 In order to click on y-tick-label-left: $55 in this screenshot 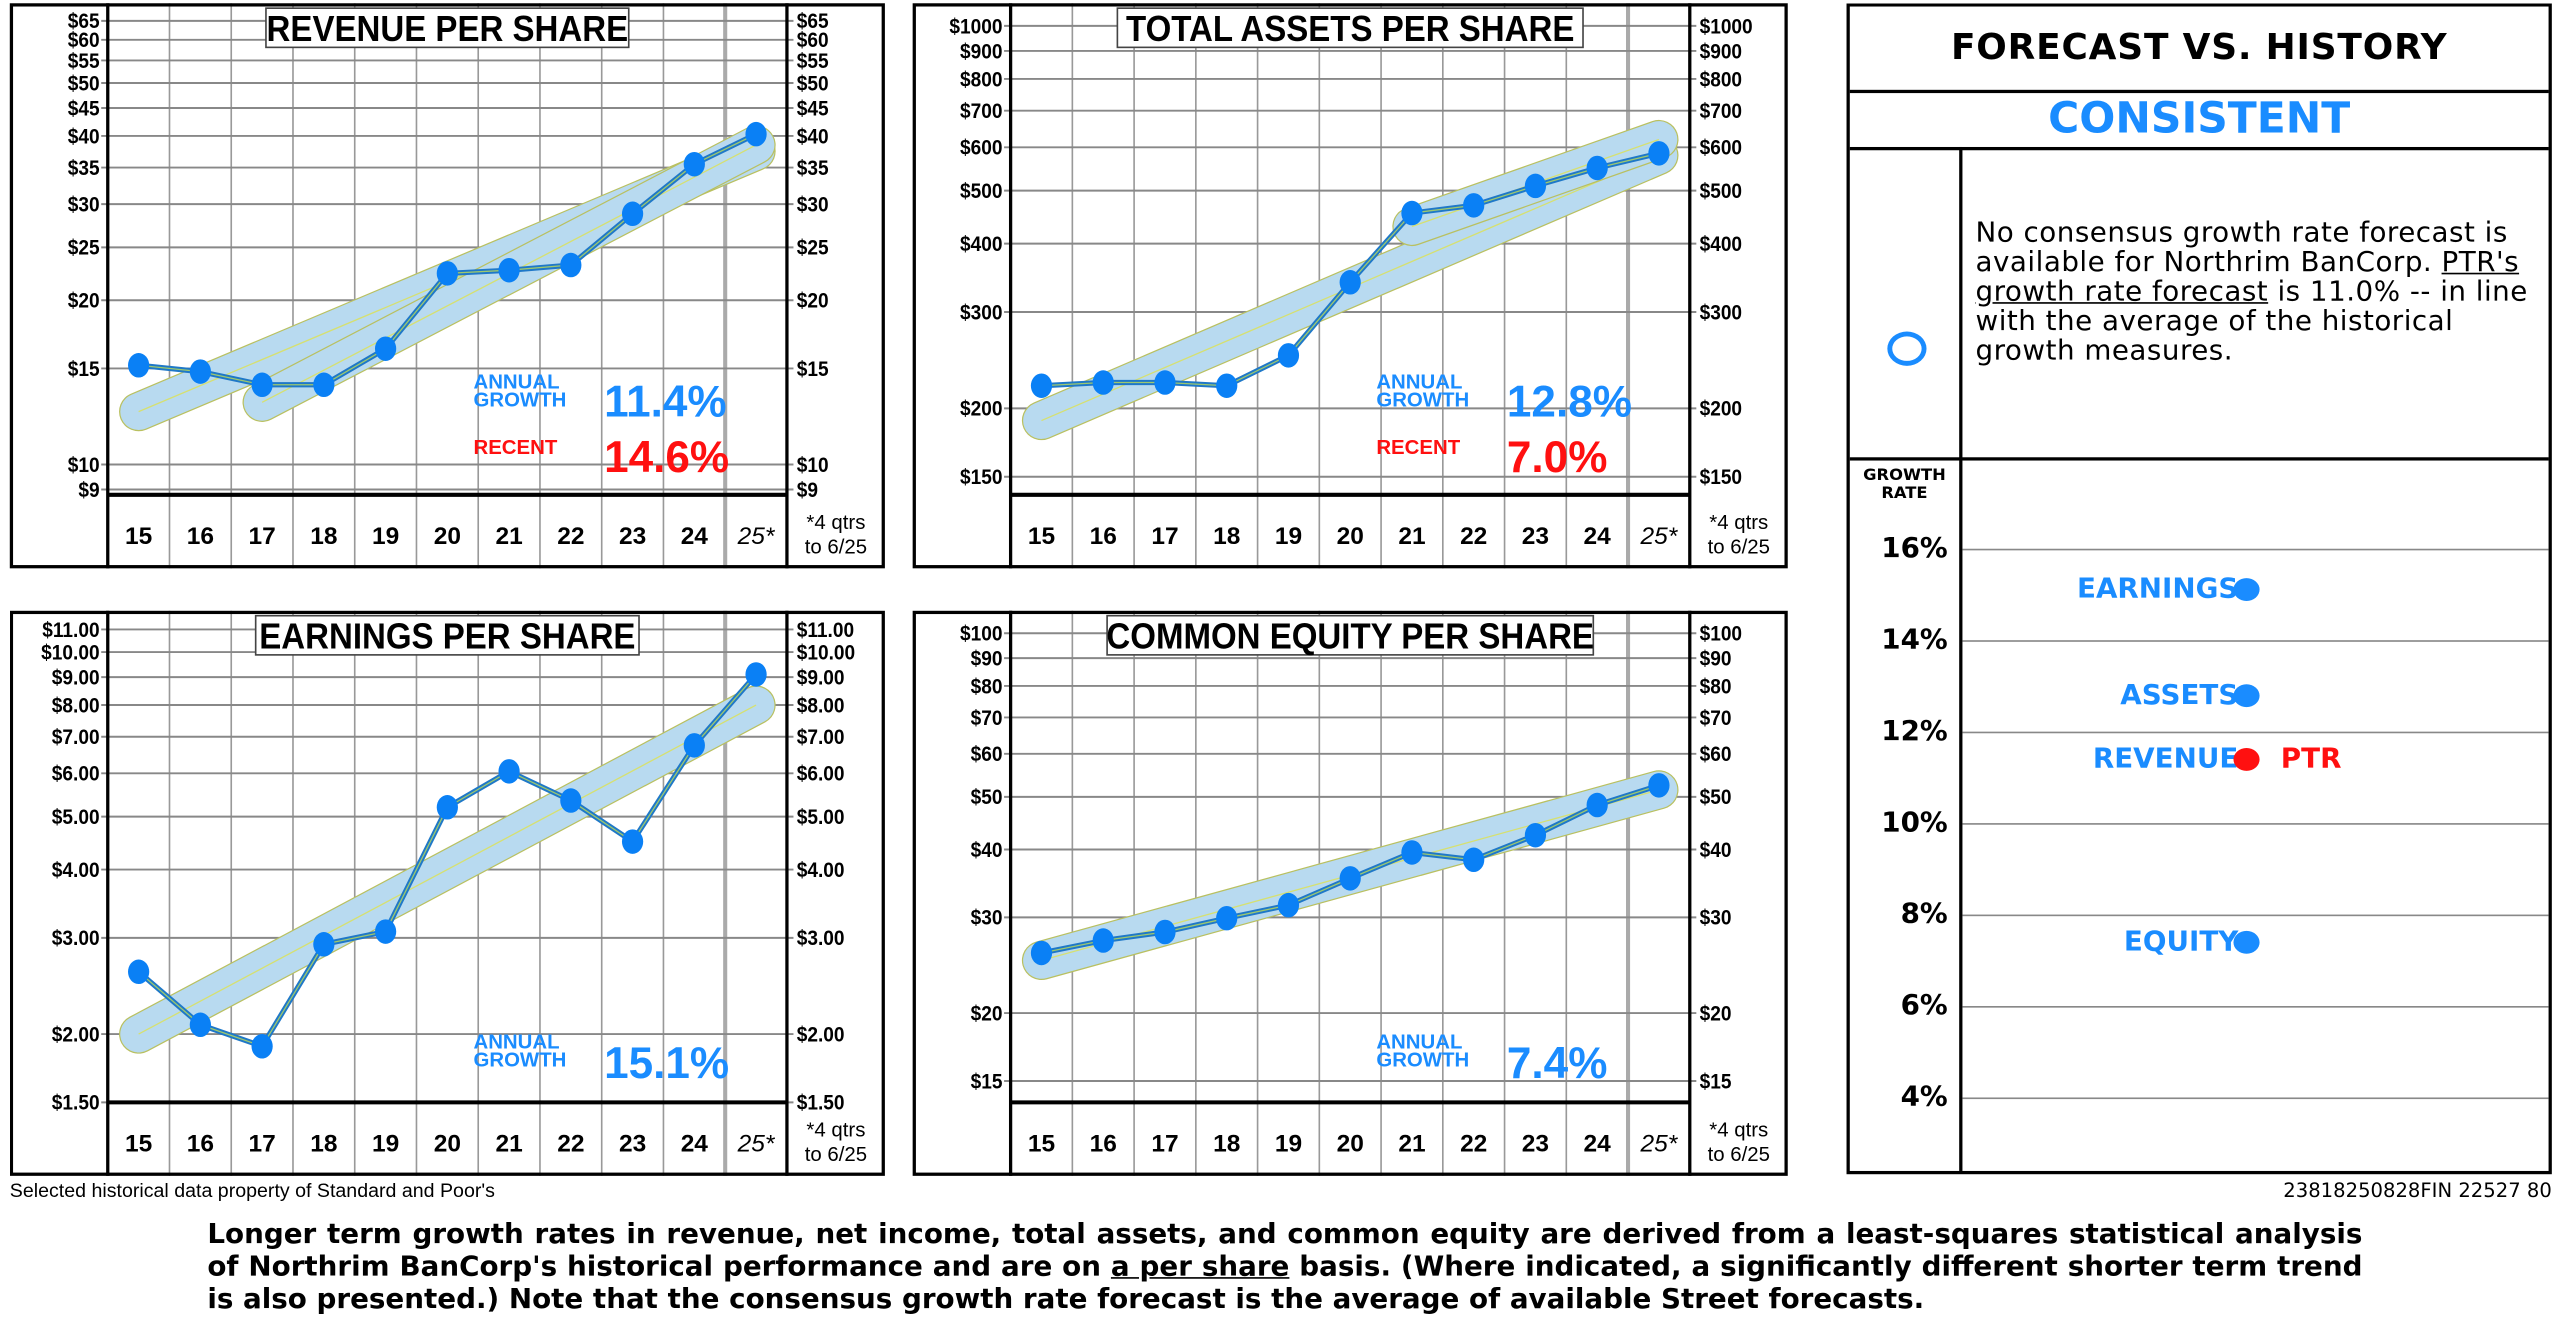, I will do `click(84, 61)`.